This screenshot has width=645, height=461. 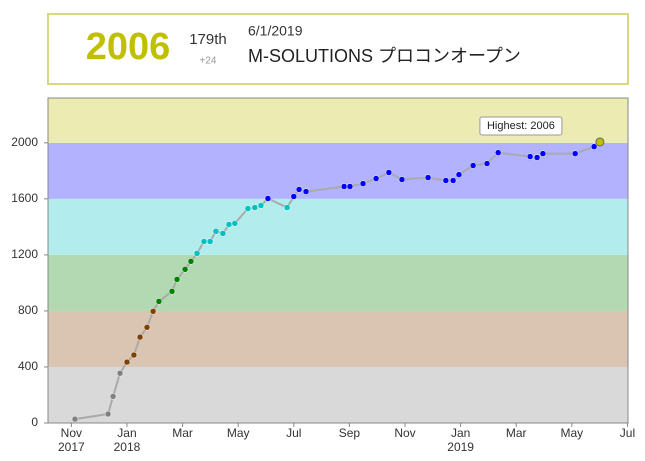 I want to click on date: 6/1/2019, so click(x=275, y=31).